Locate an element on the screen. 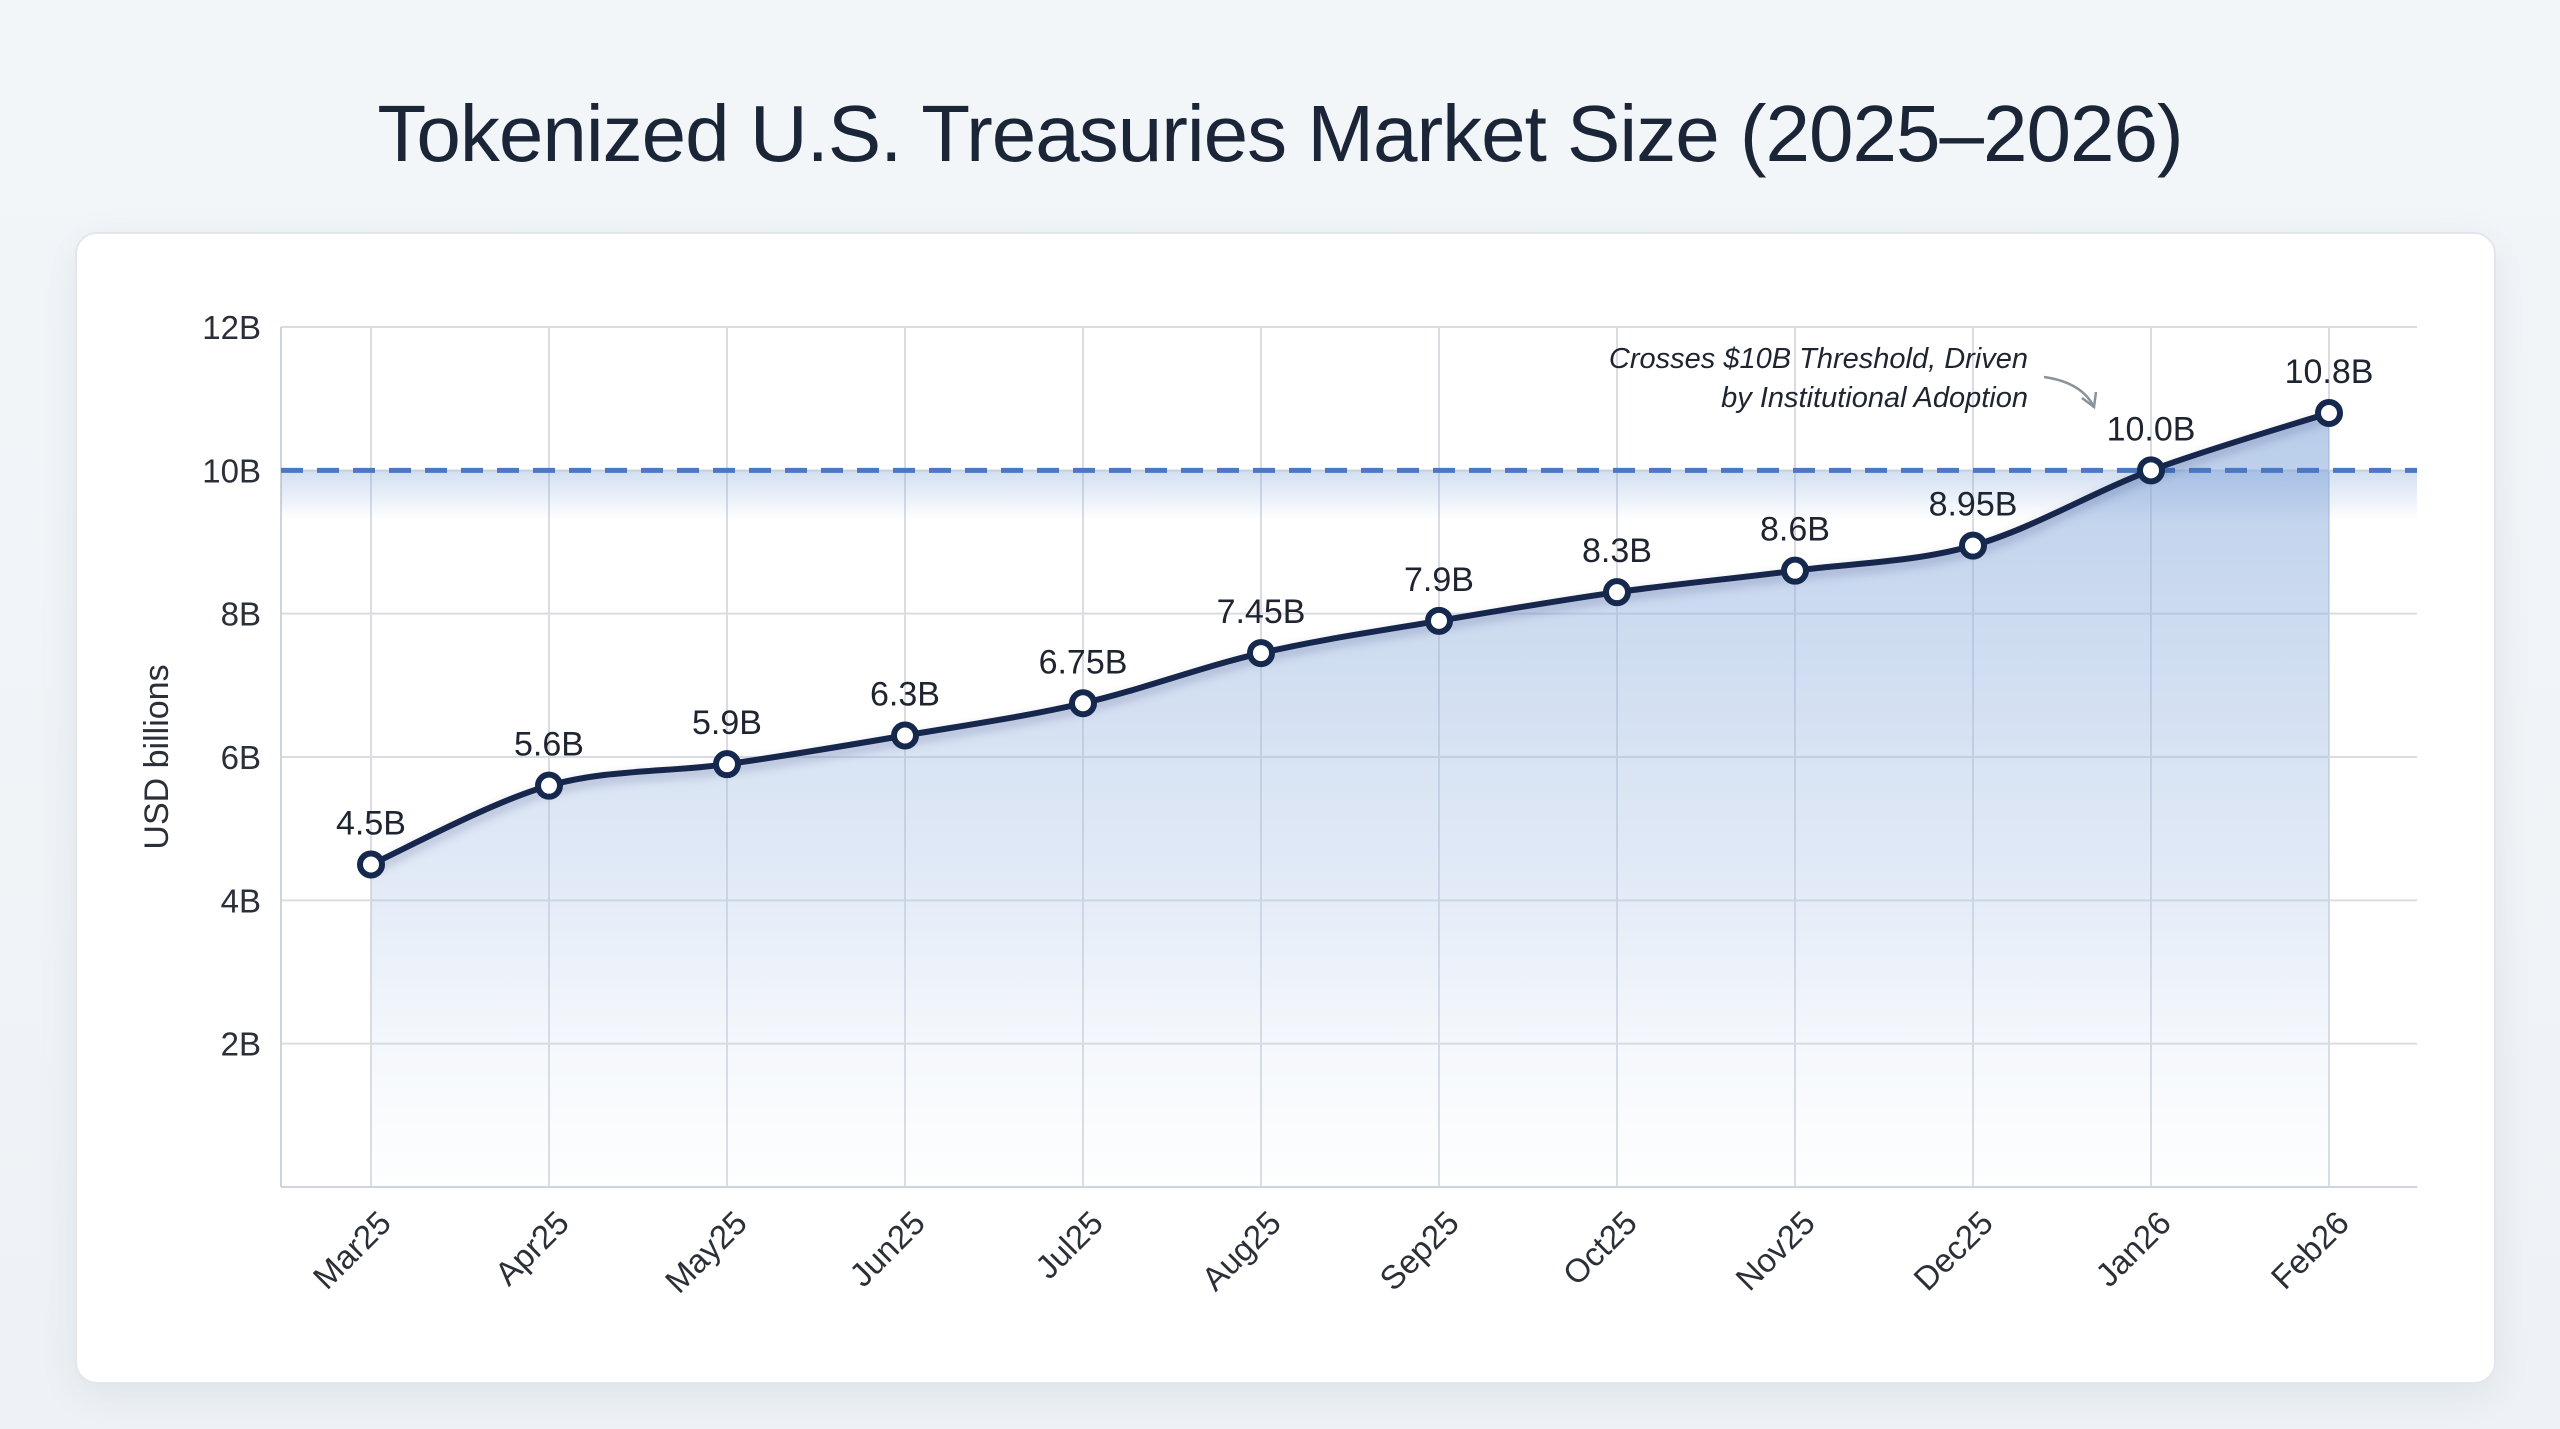  x-tick-label: Jul25 is located at coordinates (1069, 1245).